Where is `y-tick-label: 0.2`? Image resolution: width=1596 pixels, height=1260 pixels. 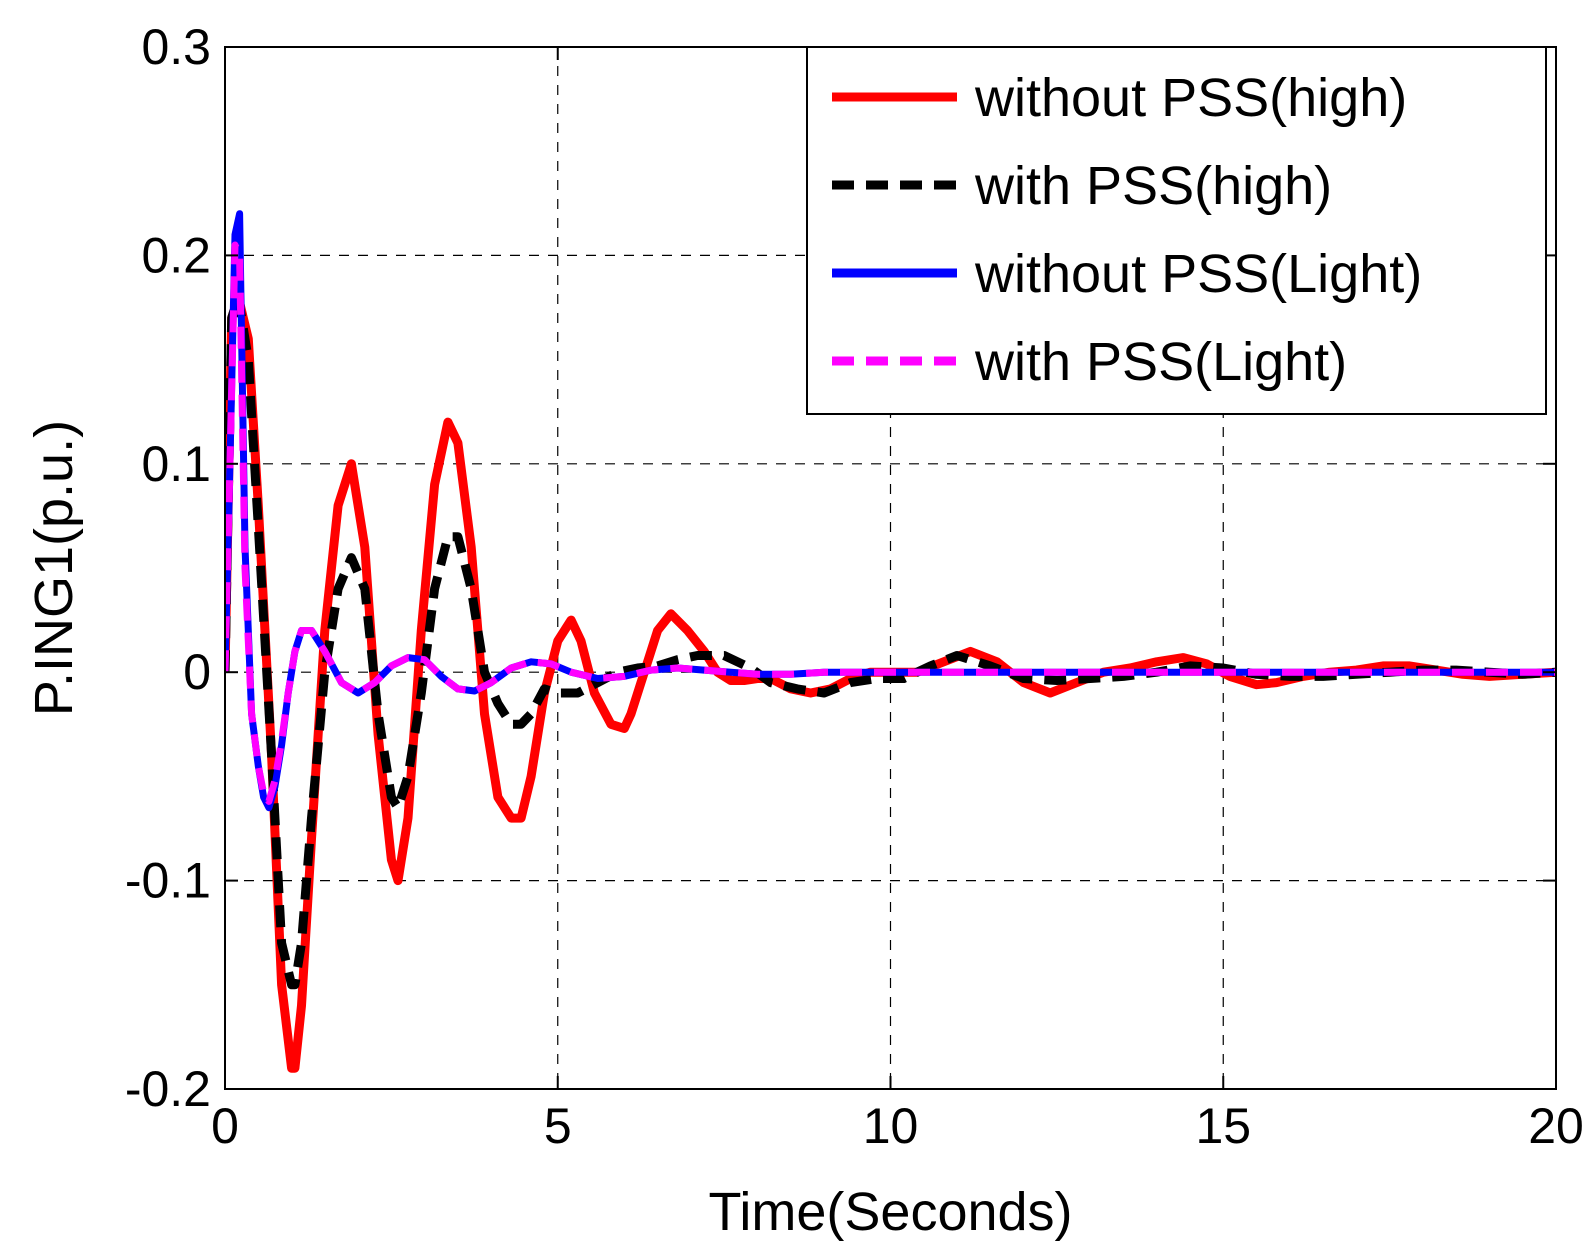
y-tick-label: 0.2 is located at coordinates (176, 255).